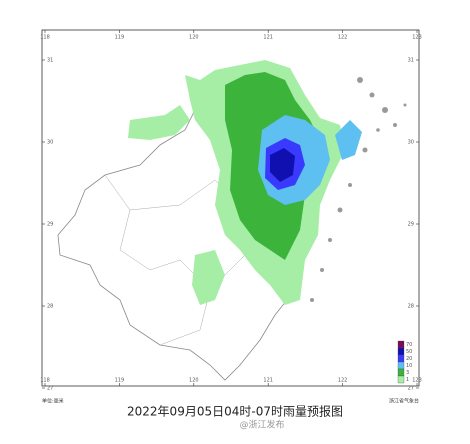 The height and width of the screenshot is (444, 470). What do you see at coordinates (282, 165) in the screenshot?
I see `rain-area-heaviest` at bounding box center [282, 165].